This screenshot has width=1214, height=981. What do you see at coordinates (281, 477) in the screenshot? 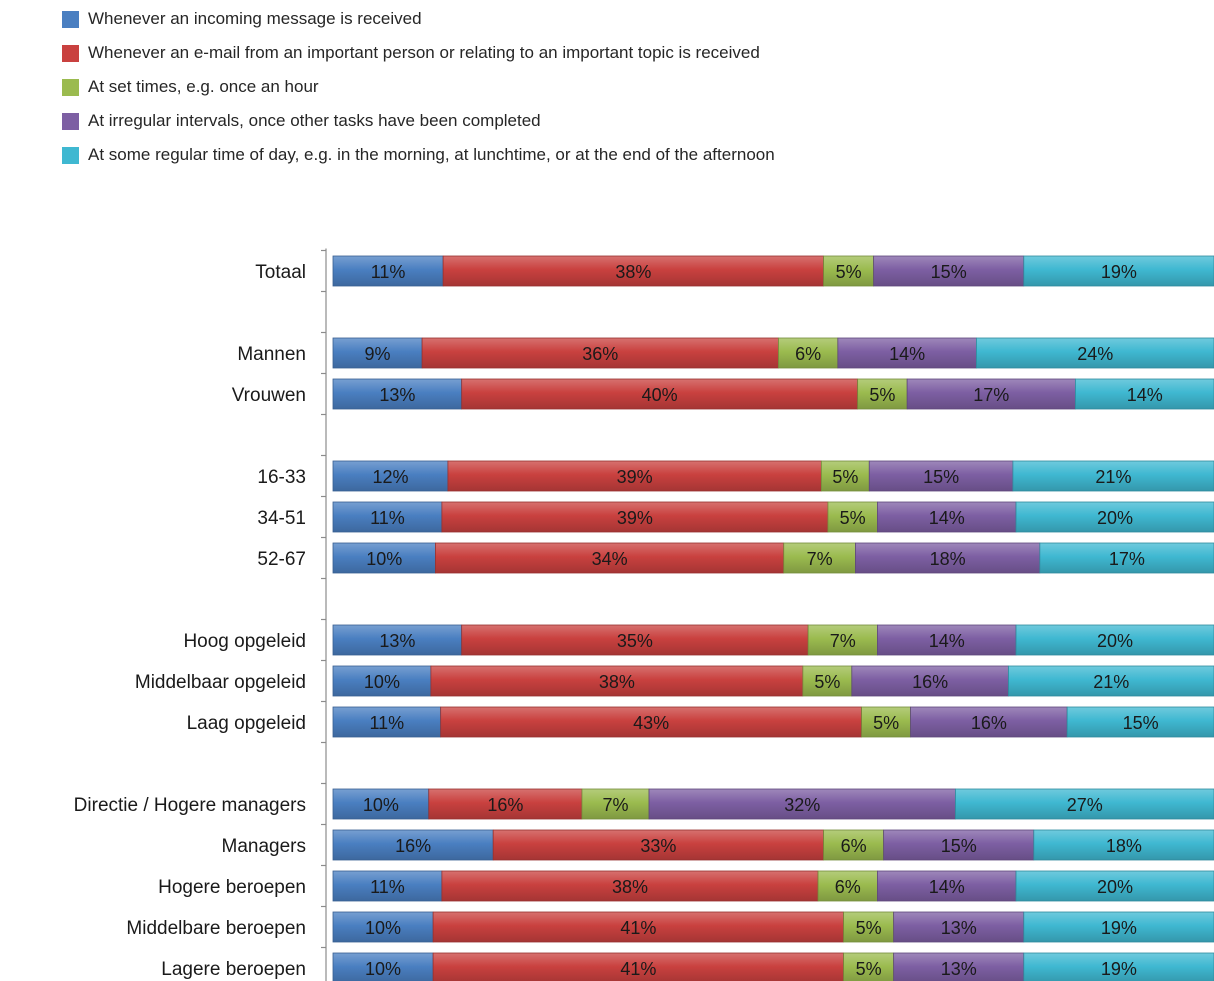
I see `category-label: 16-33` at bounding box center [281, 477].